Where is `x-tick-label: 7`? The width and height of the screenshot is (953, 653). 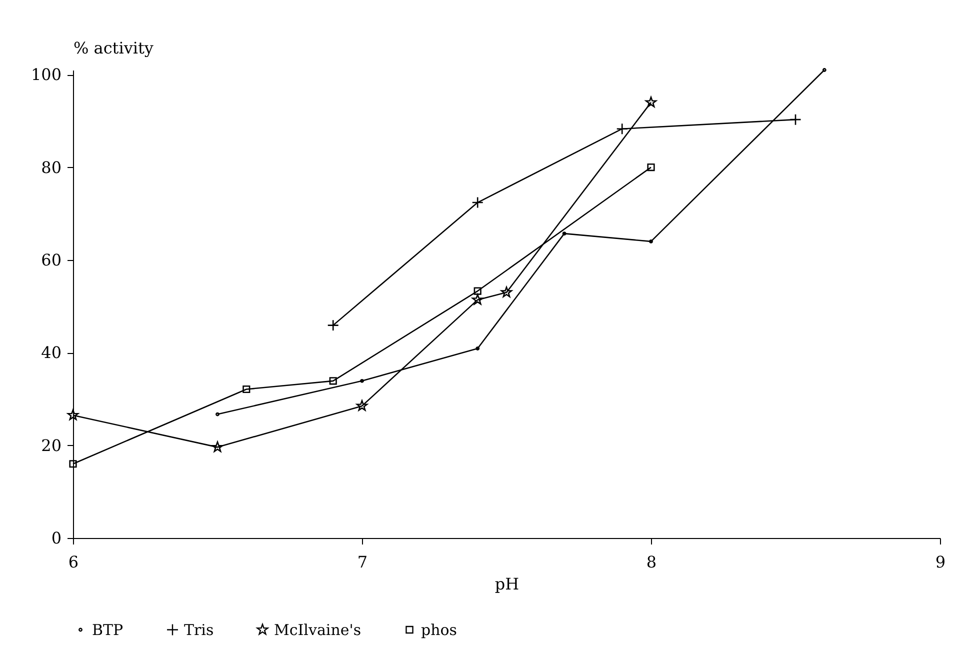
x-tick-label: 7 is located at coordinates (362, 562).